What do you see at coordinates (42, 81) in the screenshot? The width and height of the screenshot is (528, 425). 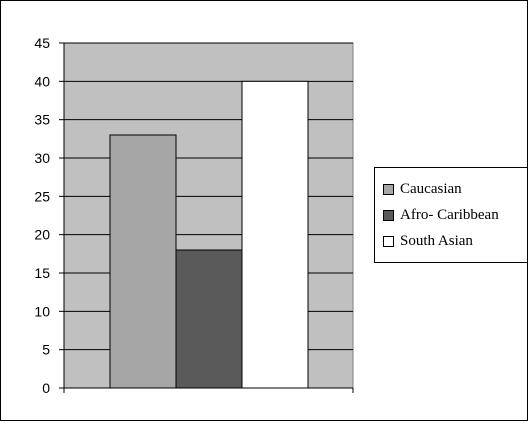 I see `y-tick-label: 40` at bounding box center [42, 81].